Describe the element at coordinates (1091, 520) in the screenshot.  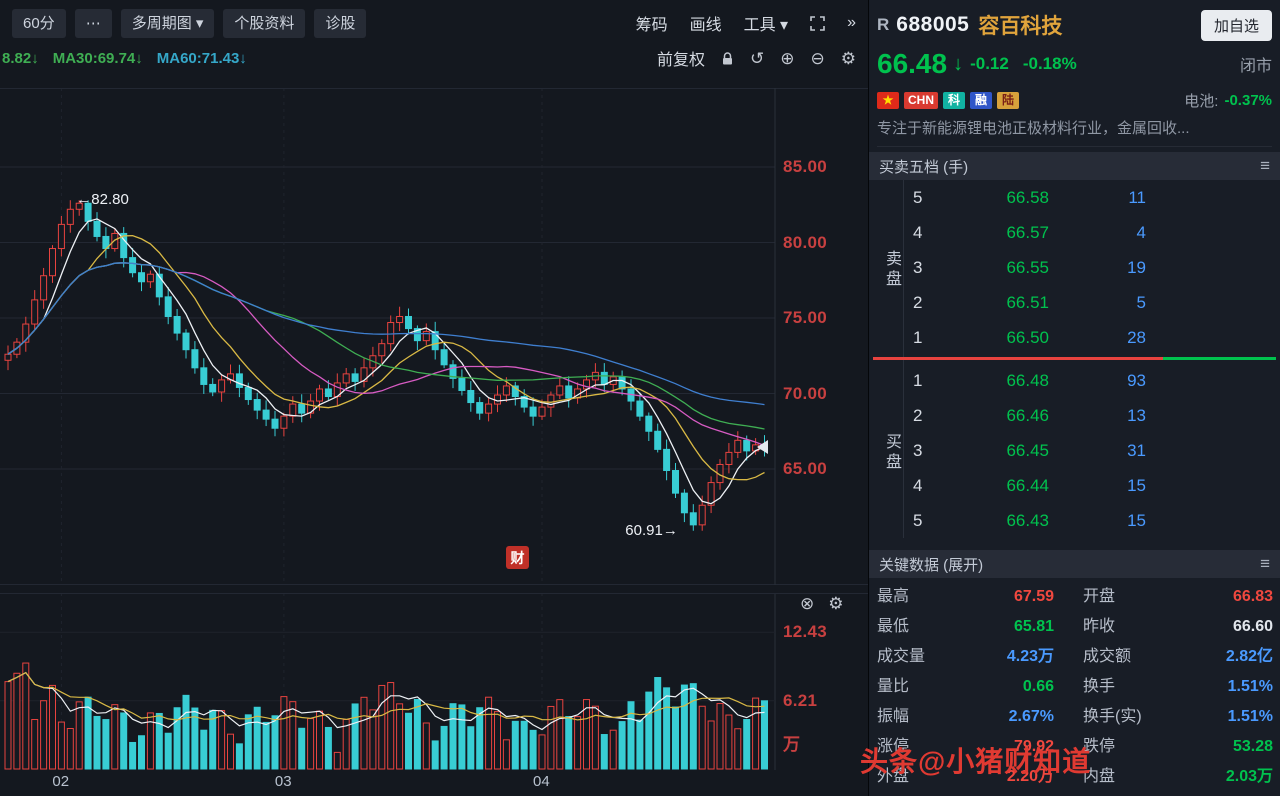
I see `buy-row-5: 5 66.43 15` at that location.